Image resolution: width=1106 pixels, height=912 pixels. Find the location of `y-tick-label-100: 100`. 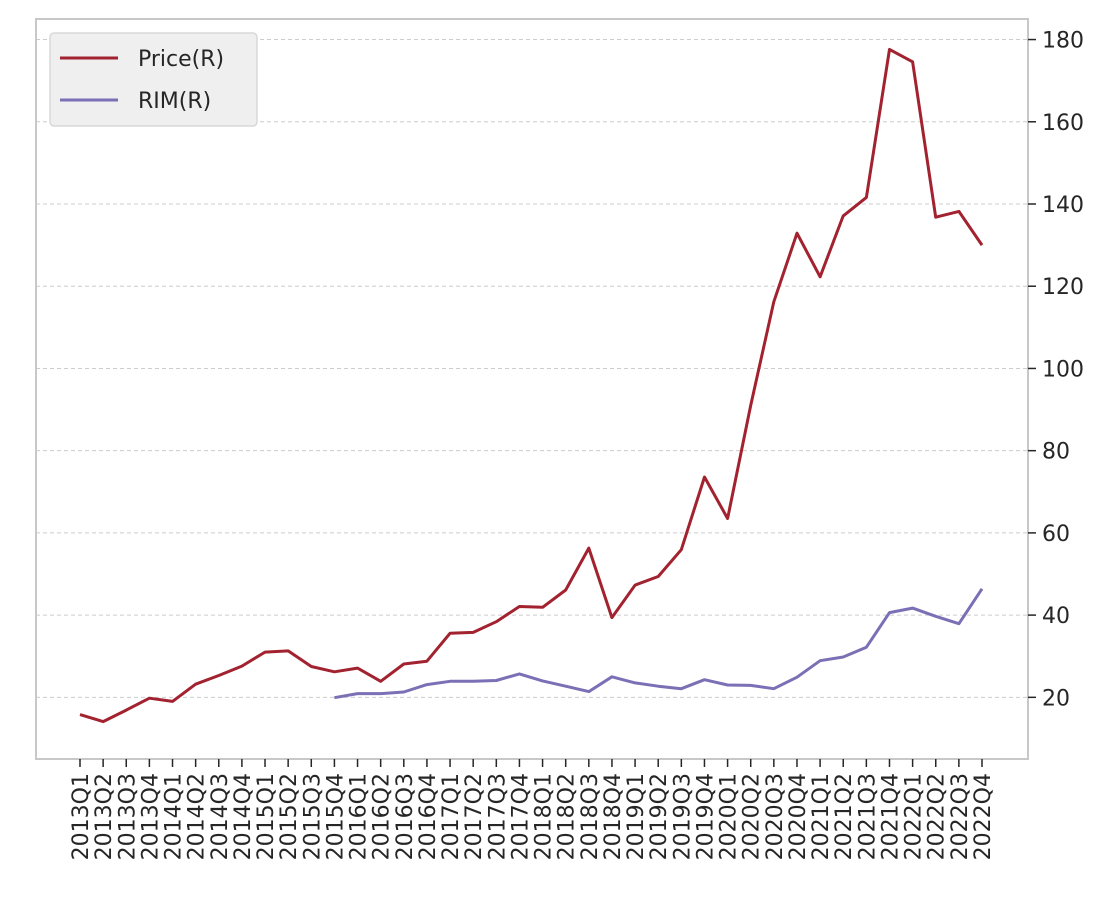

y-tick-label-100: 100 is located at coordinates (1063, 369).